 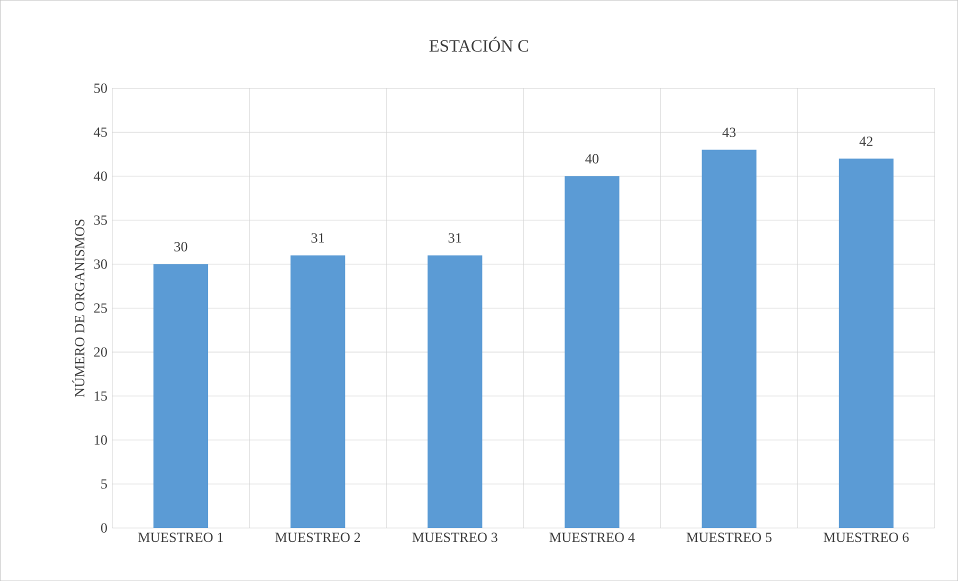 I want to click on y-tick-label: 10, so click(x=100, y=440).